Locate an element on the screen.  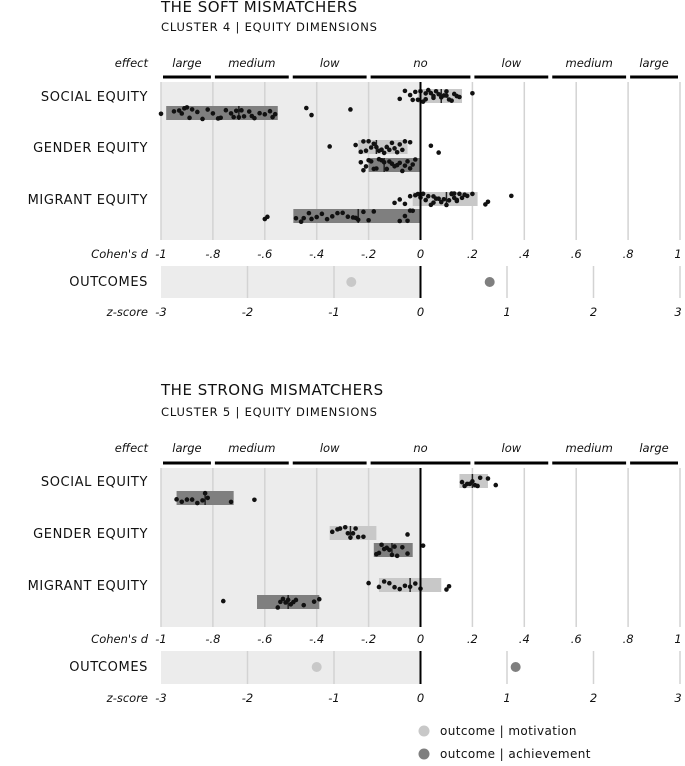
legend-label: outcome | motivation is located at coordinates (508, 731).